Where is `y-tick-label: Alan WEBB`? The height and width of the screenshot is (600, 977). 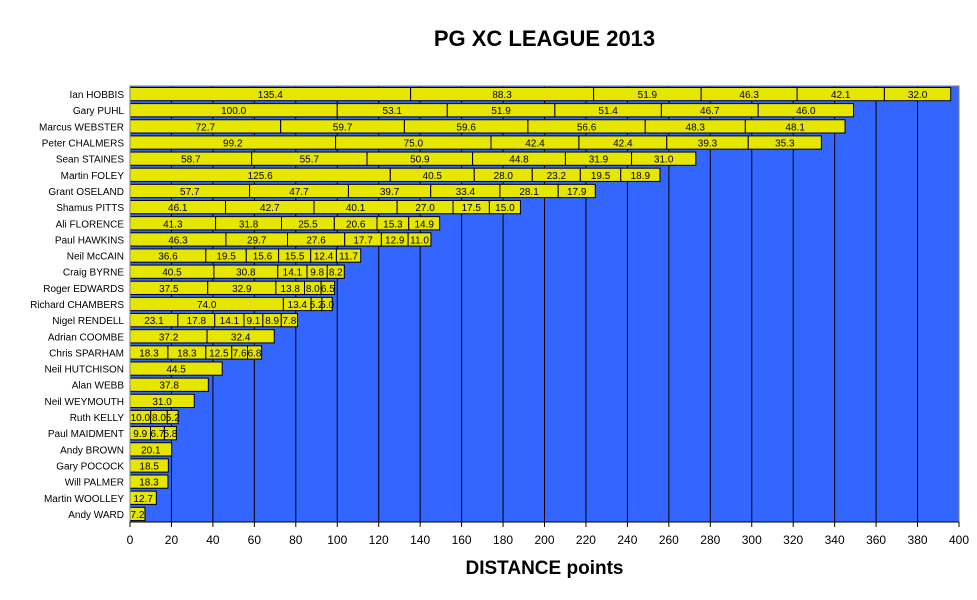
y-tick-label: Alan WEBB is located at coordinates (98, 386).